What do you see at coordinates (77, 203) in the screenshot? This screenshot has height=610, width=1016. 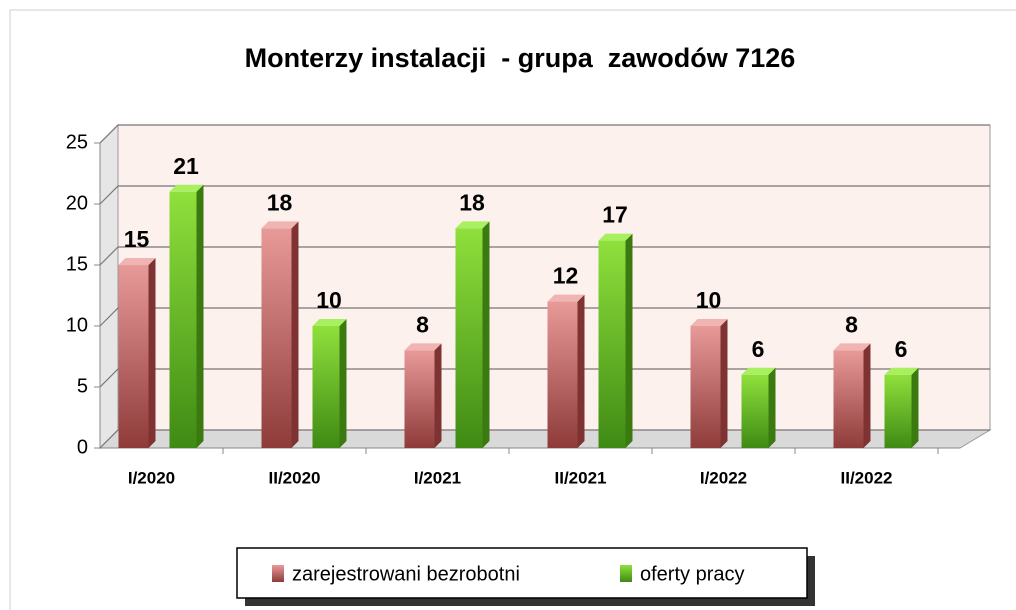 I see `y-tick-label: 20` at bounding box center [77, 203].